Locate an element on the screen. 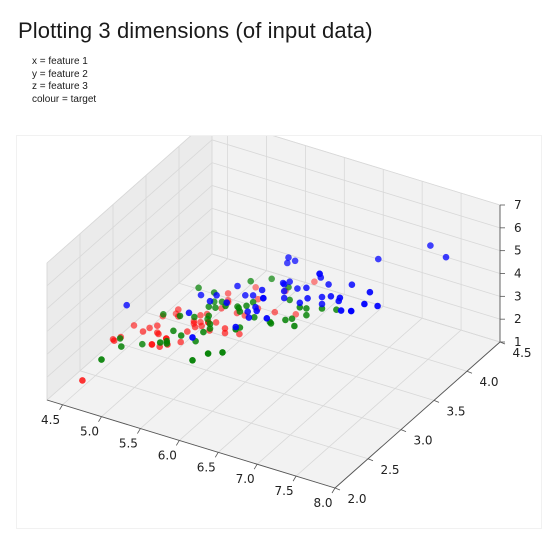 This screenshot has width=560, height=540. z-tick-label: 3 is located at coordinates (518, 296).